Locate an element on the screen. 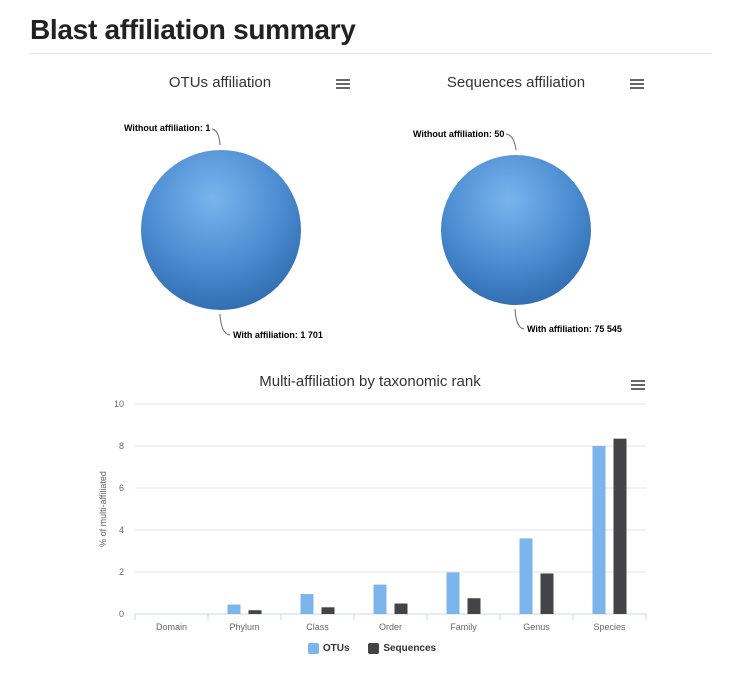 This screenshot has width=744, height=675. y-tick-label: 0 is located at coordinates (121, 614).